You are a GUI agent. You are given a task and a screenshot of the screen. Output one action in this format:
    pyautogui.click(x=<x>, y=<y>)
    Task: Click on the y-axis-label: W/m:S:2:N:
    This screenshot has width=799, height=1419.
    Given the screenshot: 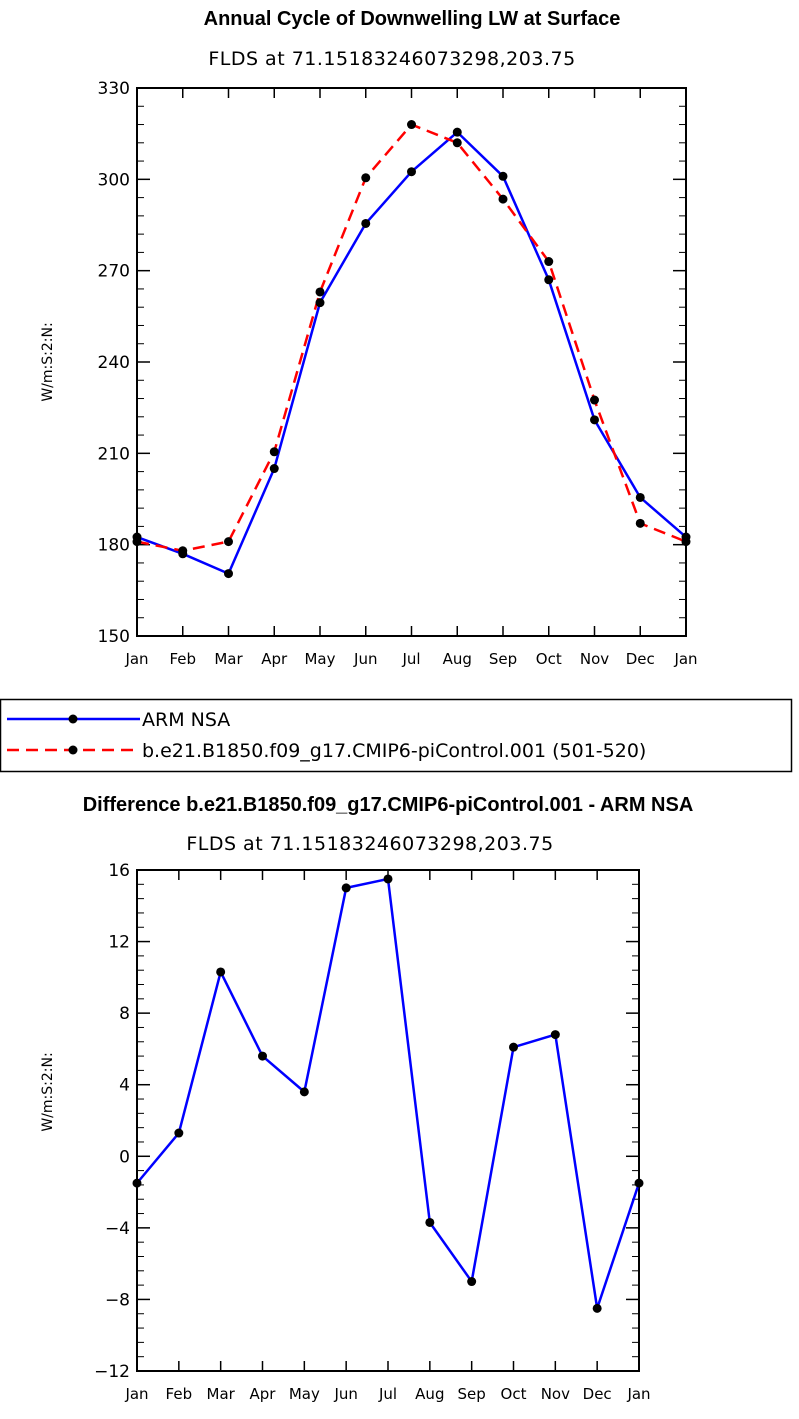 What is the action you would take?
    pyautogui.click(x=48, y=361)
    